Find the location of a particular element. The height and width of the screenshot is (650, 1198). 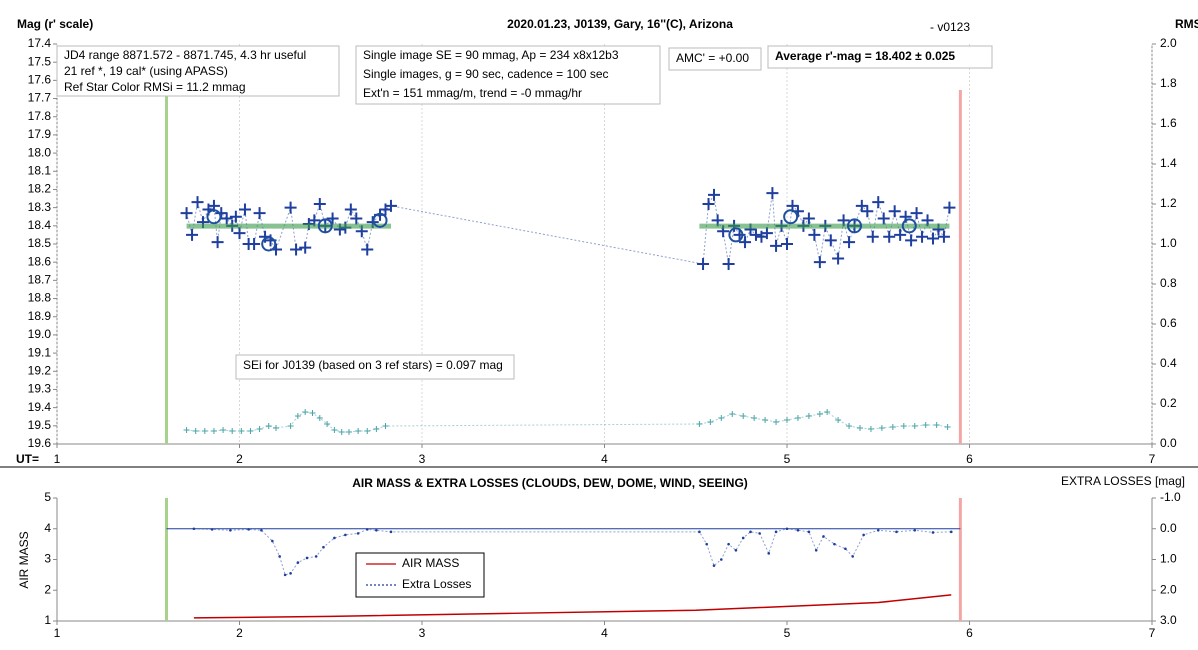

y-tick-label: 17.5 is located at coordinates (40, 61).